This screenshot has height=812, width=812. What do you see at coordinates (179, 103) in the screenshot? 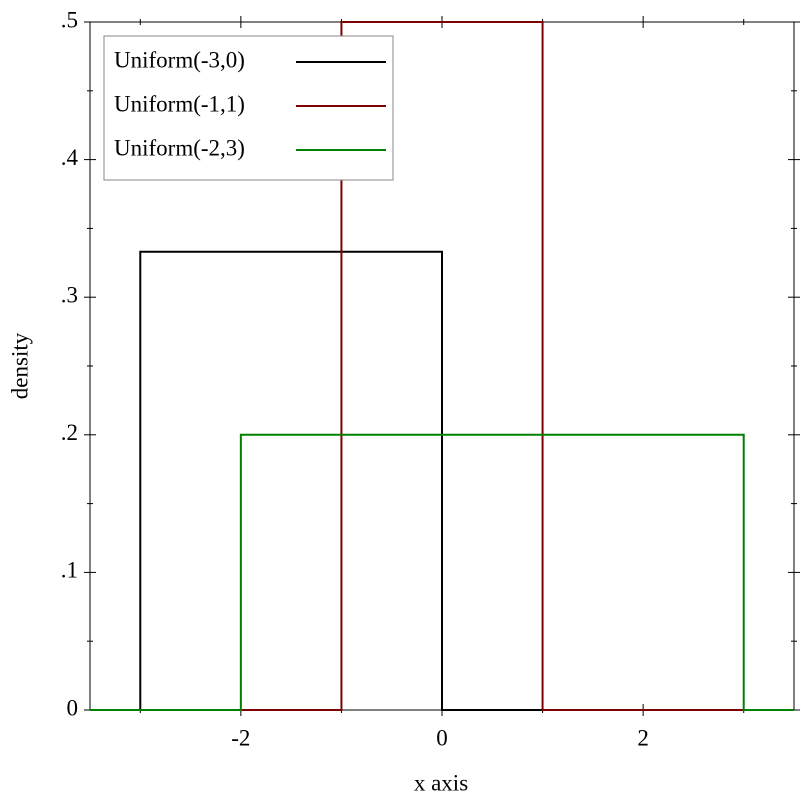
I see `legend-label: Uniform(-1,1)` at bounding box center [179, 103].